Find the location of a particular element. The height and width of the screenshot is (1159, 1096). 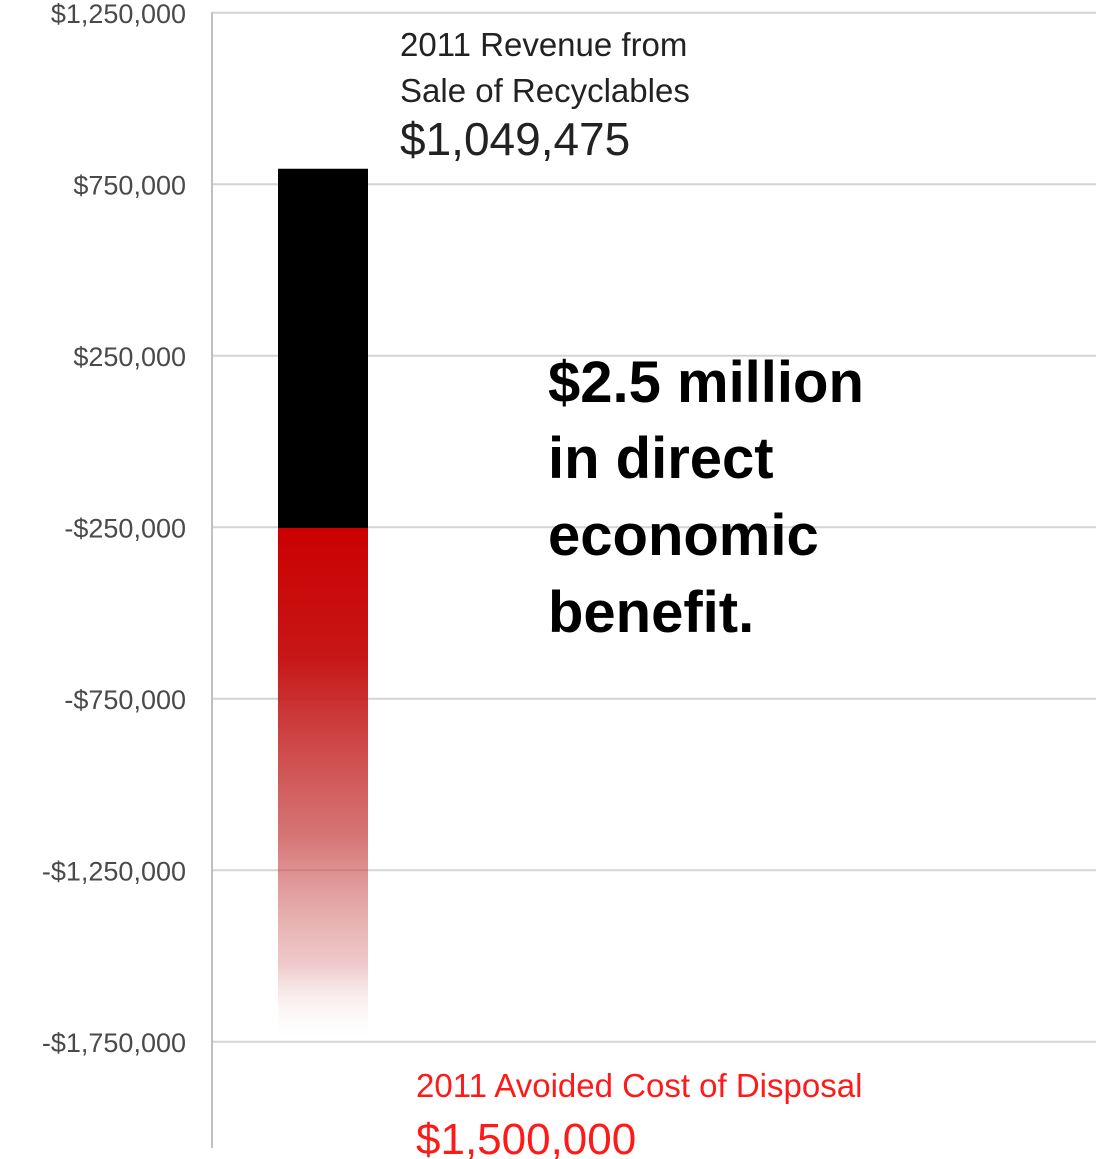

benefit-annotation-line-4: benefit. is located at coordinates (651, 612).